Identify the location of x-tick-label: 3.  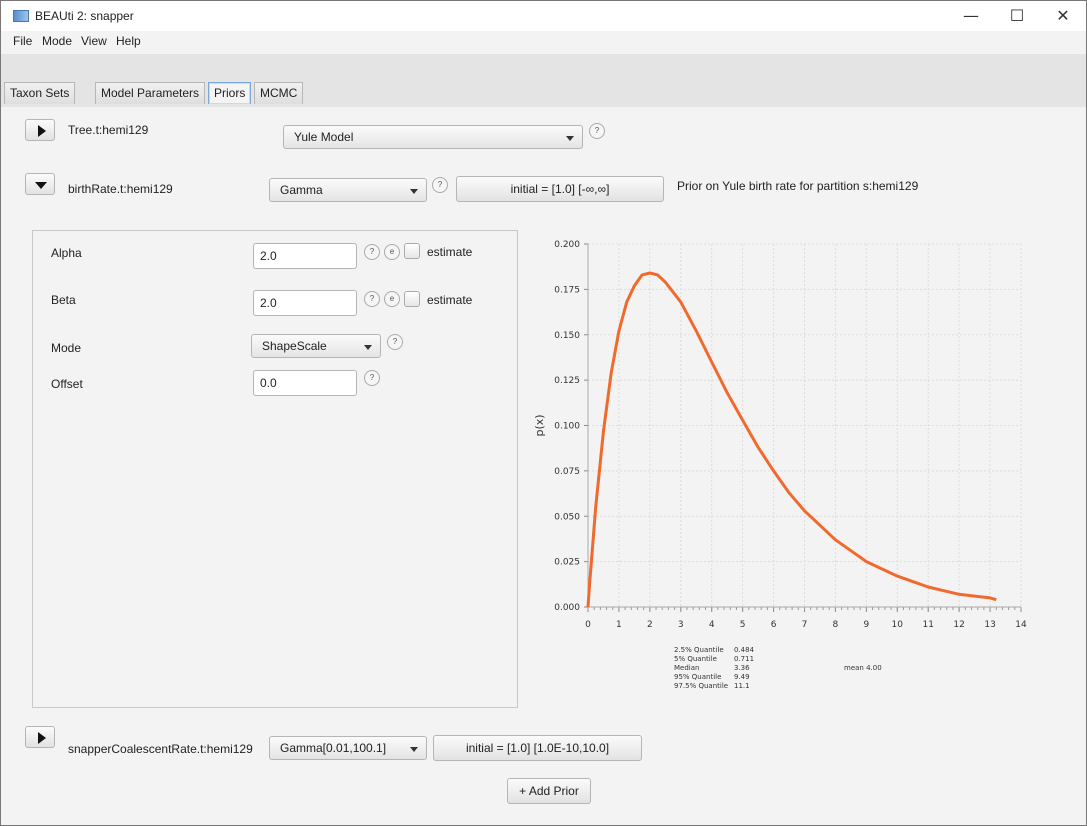
(681, 625).